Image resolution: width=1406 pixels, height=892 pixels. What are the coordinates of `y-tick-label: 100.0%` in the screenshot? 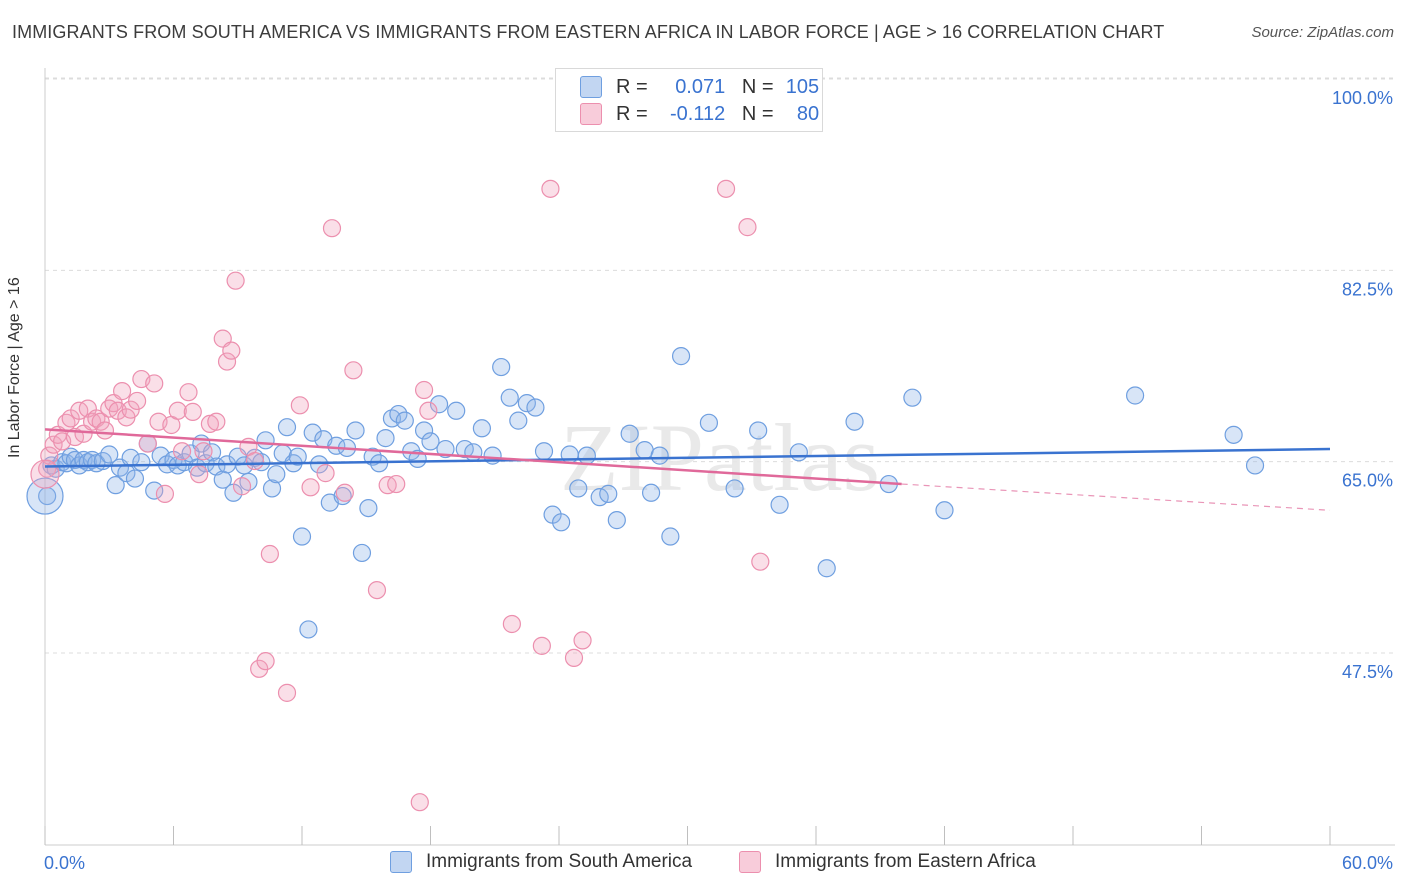 It's located at (1362, 98).